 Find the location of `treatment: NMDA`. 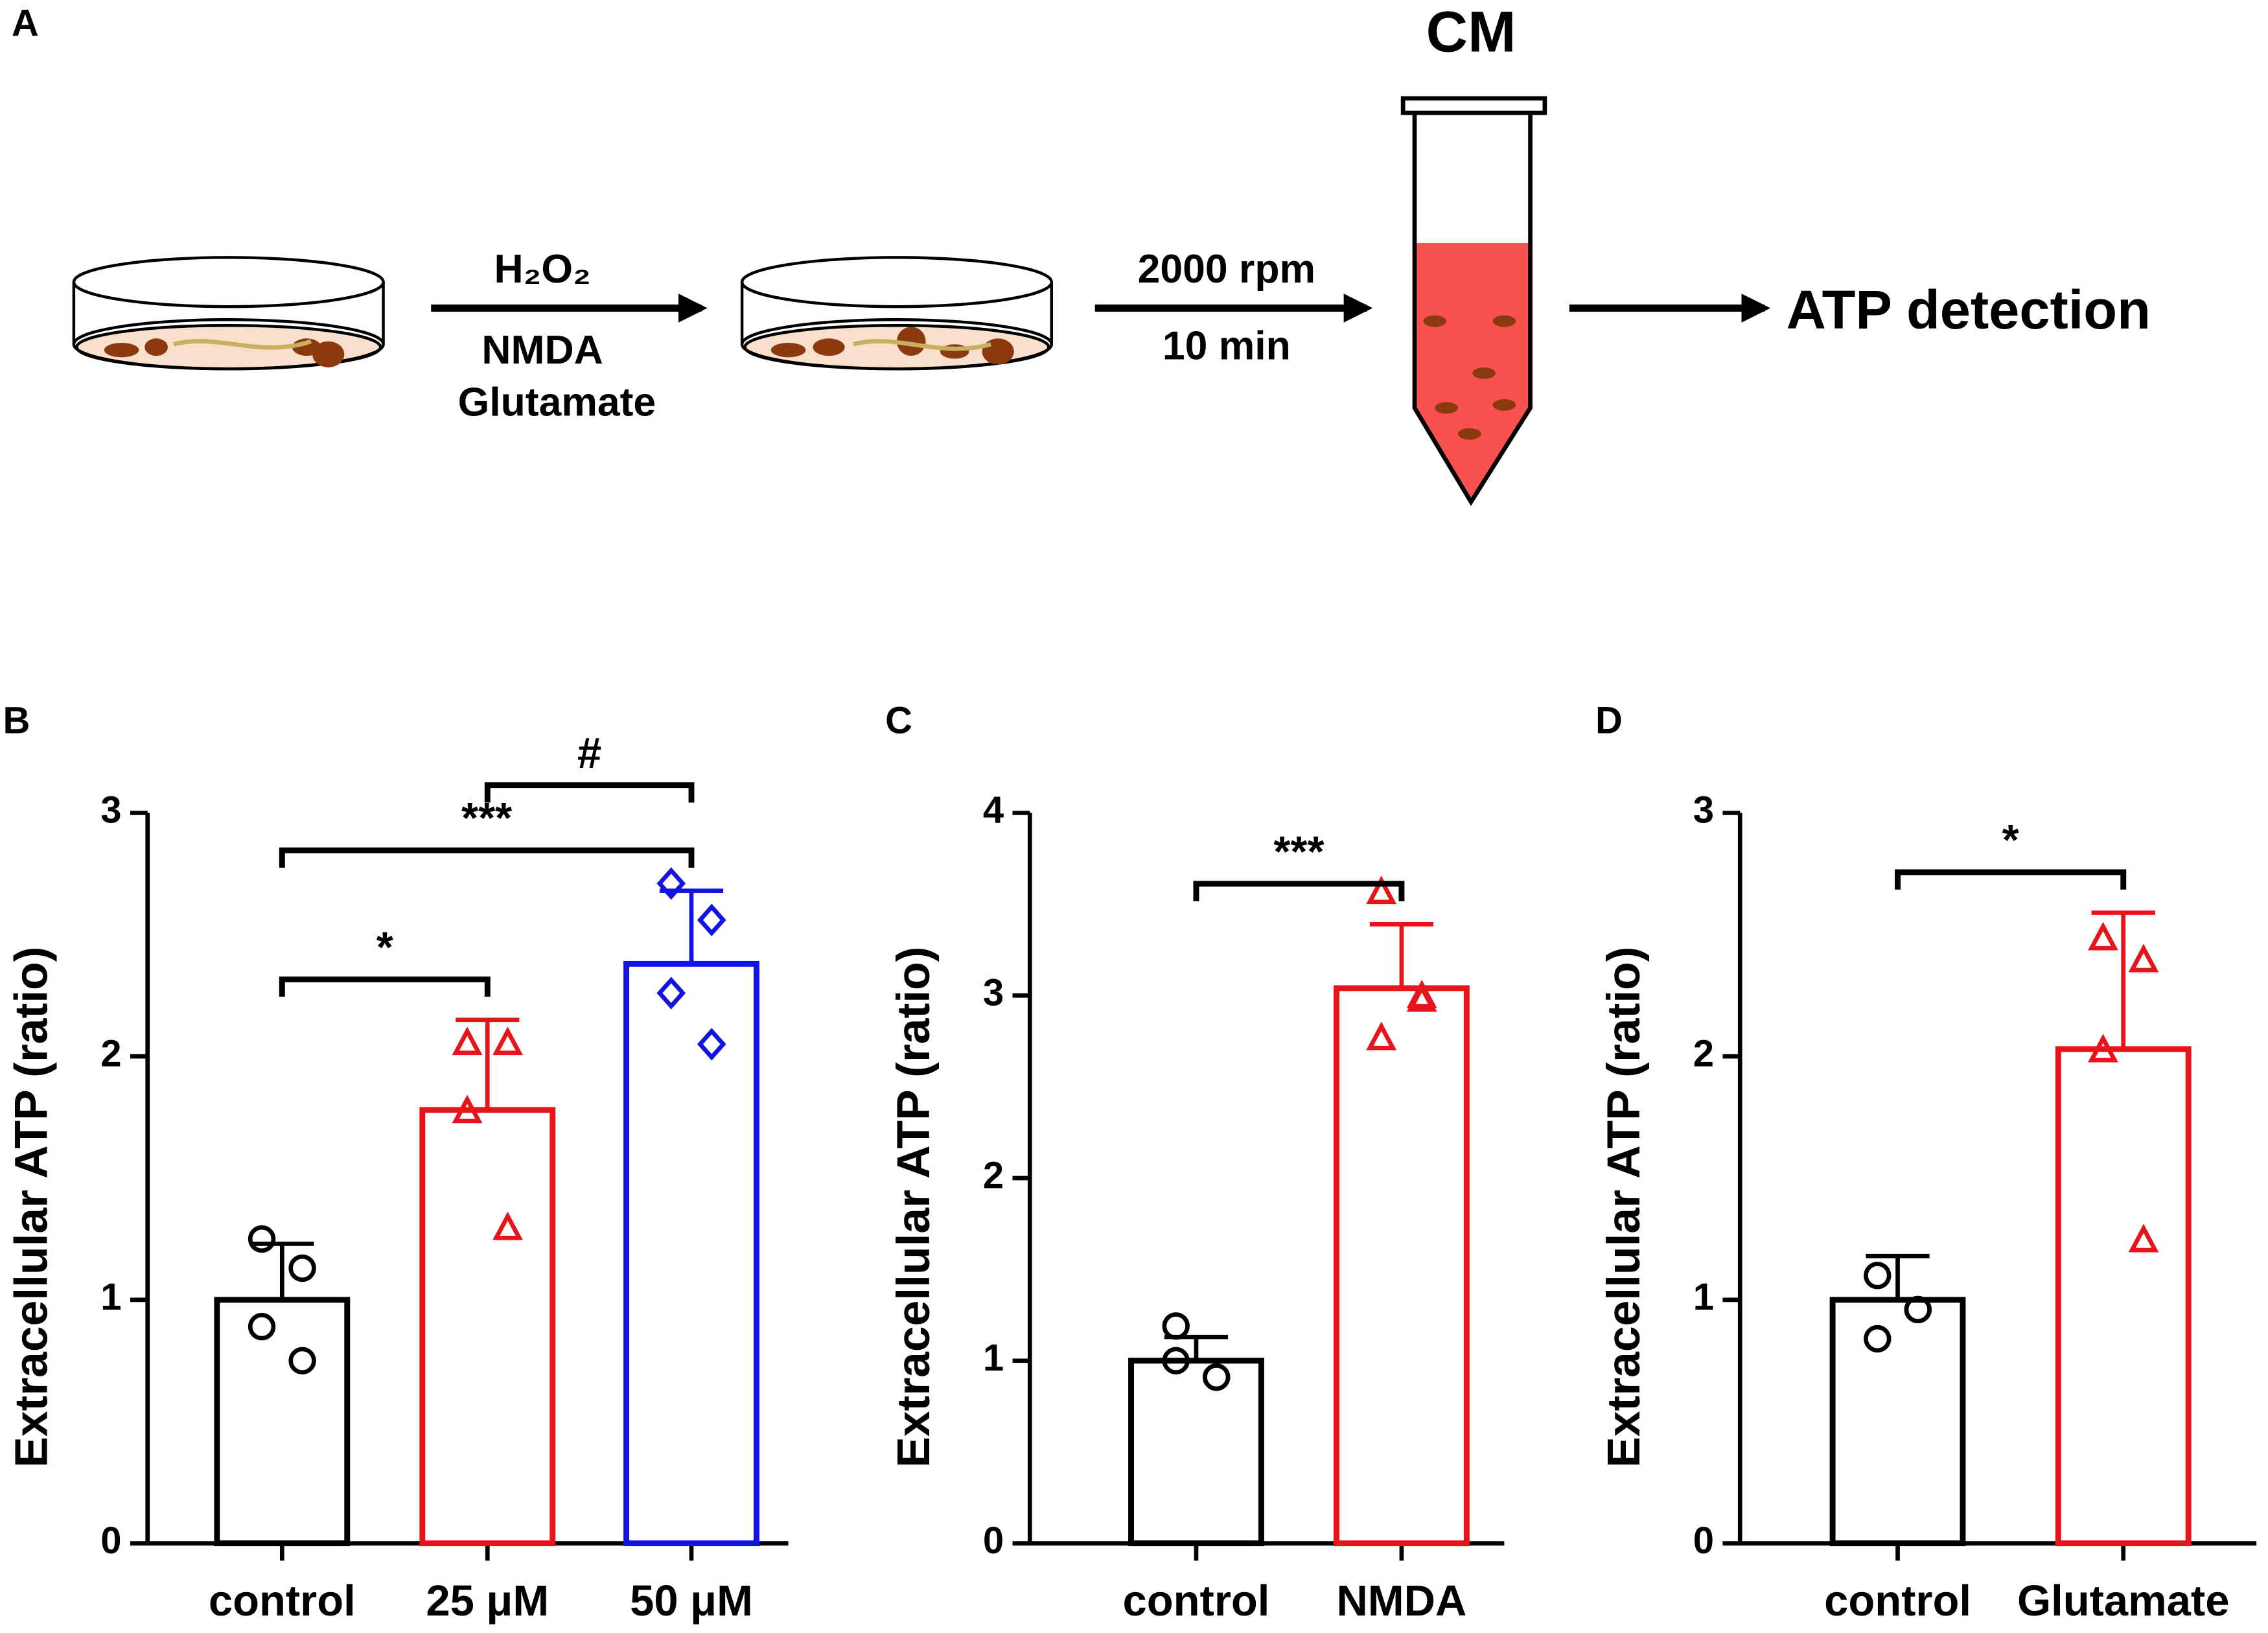

treatment: NMDA is located at coordinates (542, 350).